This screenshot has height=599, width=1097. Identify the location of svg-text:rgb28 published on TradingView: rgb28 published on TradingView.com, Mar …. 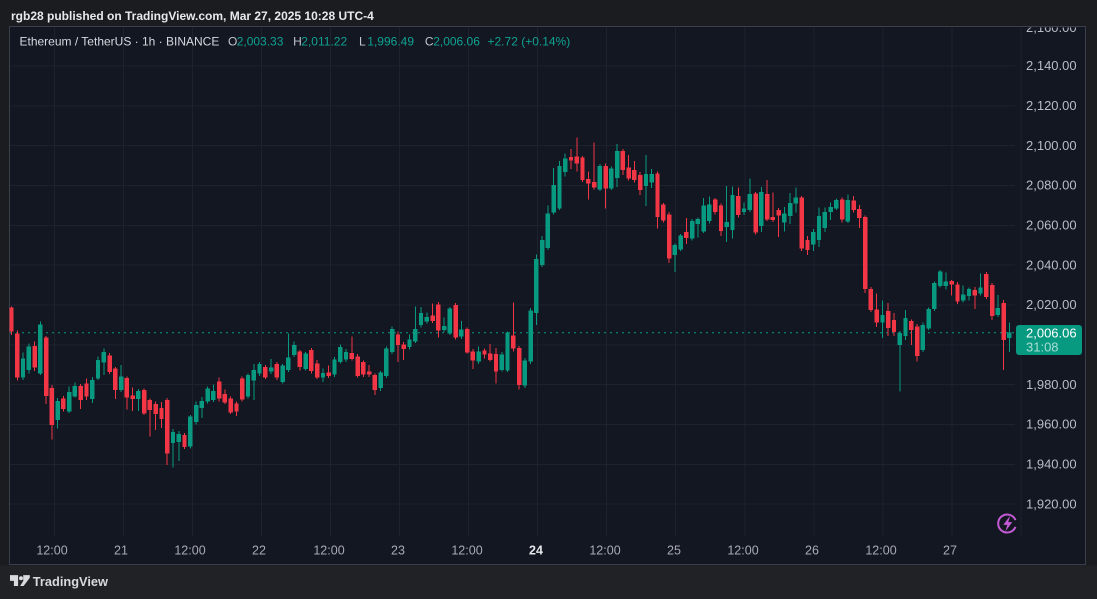
(192, 16).